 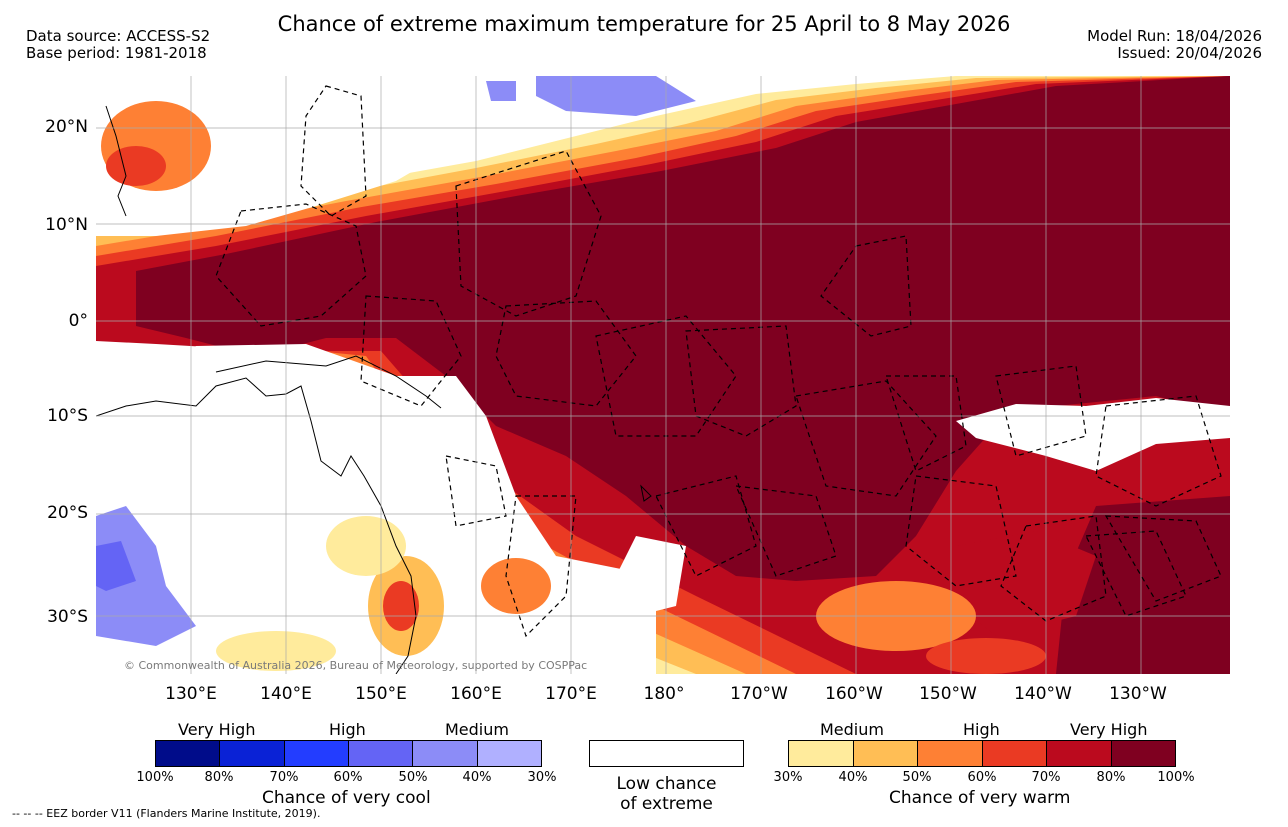 What do you see at coordinates (1046, 777) in the screenshot?
I see `warm-tick-label: 70%` at bounding box center [1046, 777].